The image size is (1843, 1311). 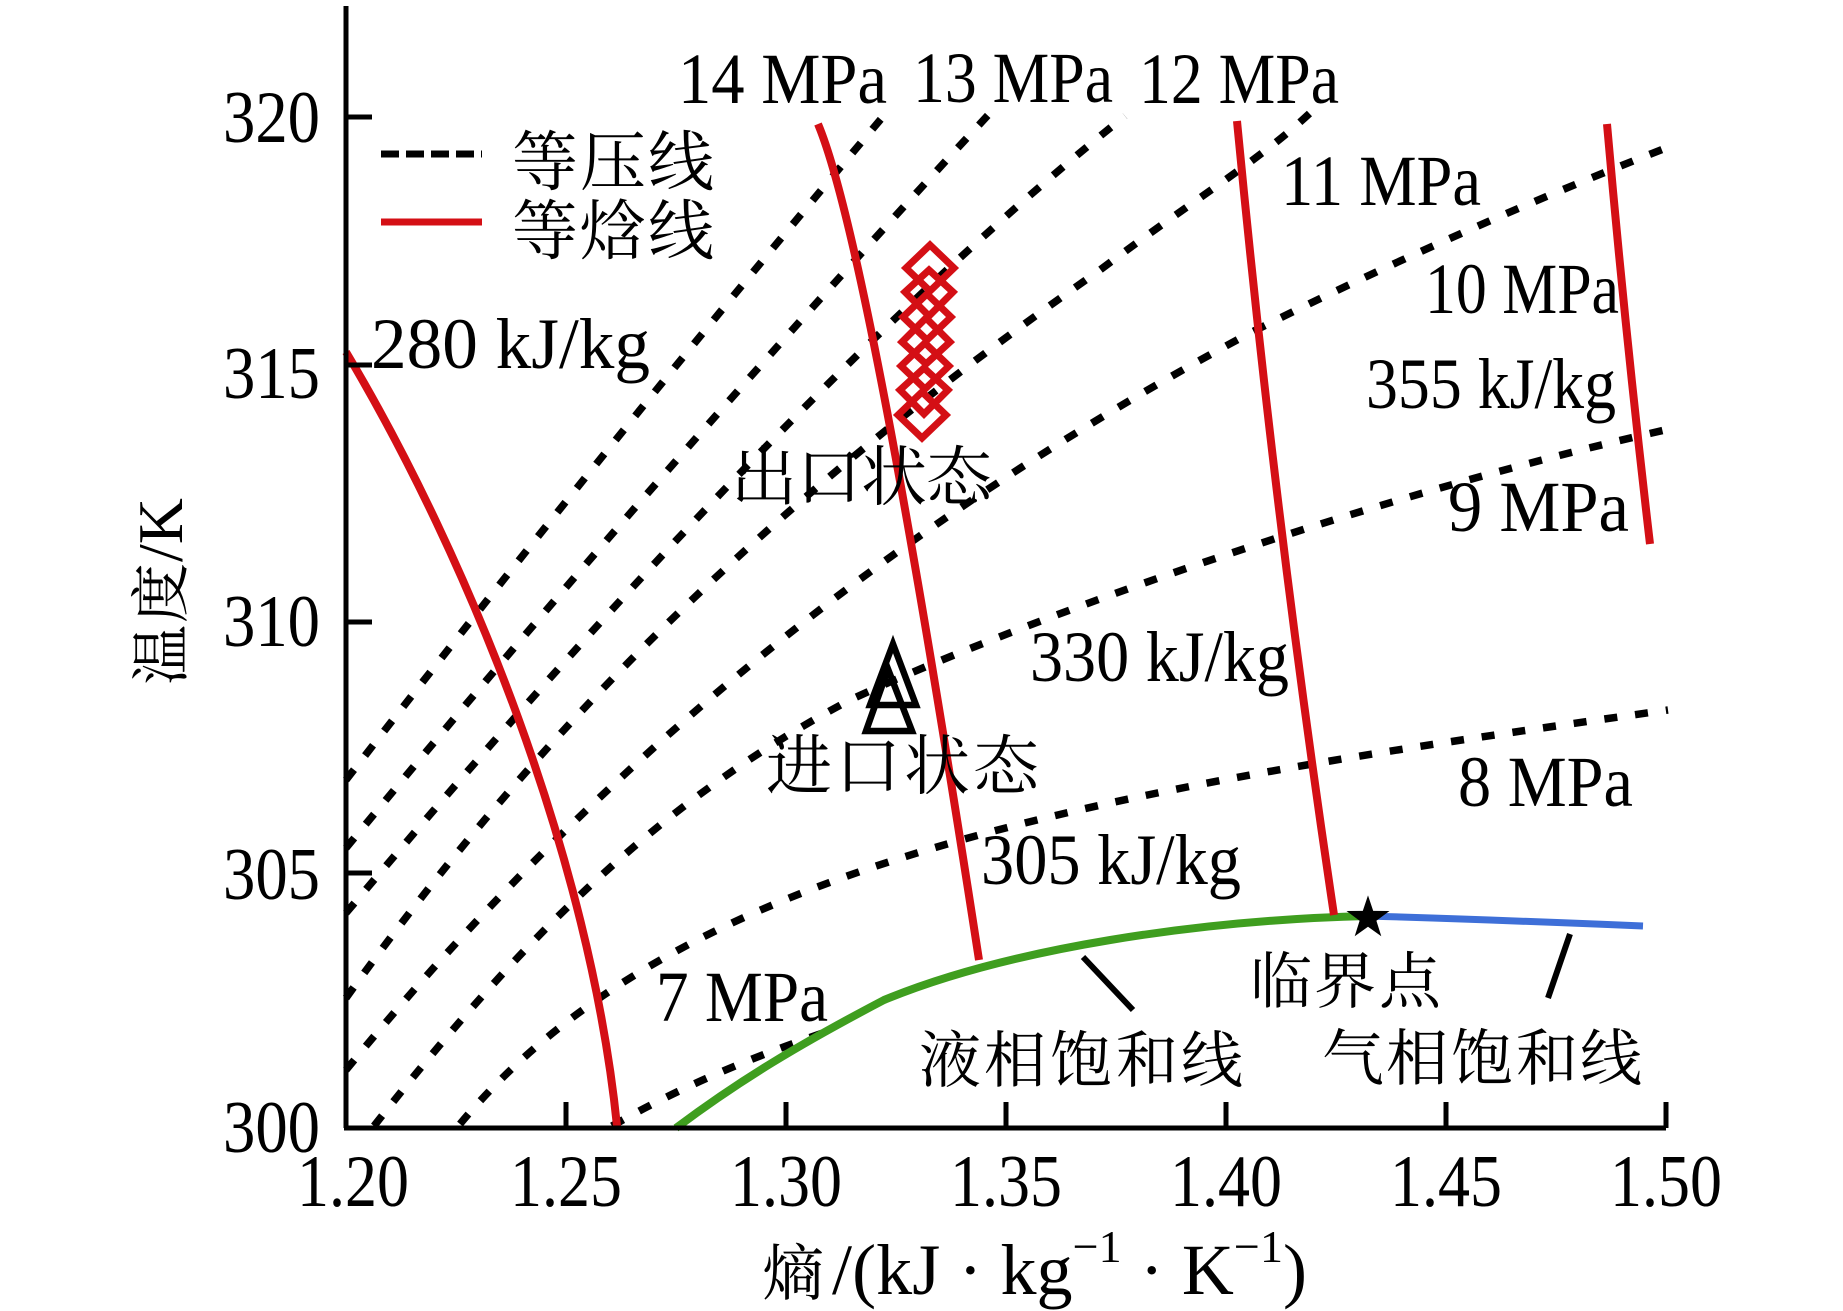 What do you see at coordinates (1159, 657) in the screenshot?
I see `svg-text: 330 kJ/kg` at bounding box center [1159, 657].